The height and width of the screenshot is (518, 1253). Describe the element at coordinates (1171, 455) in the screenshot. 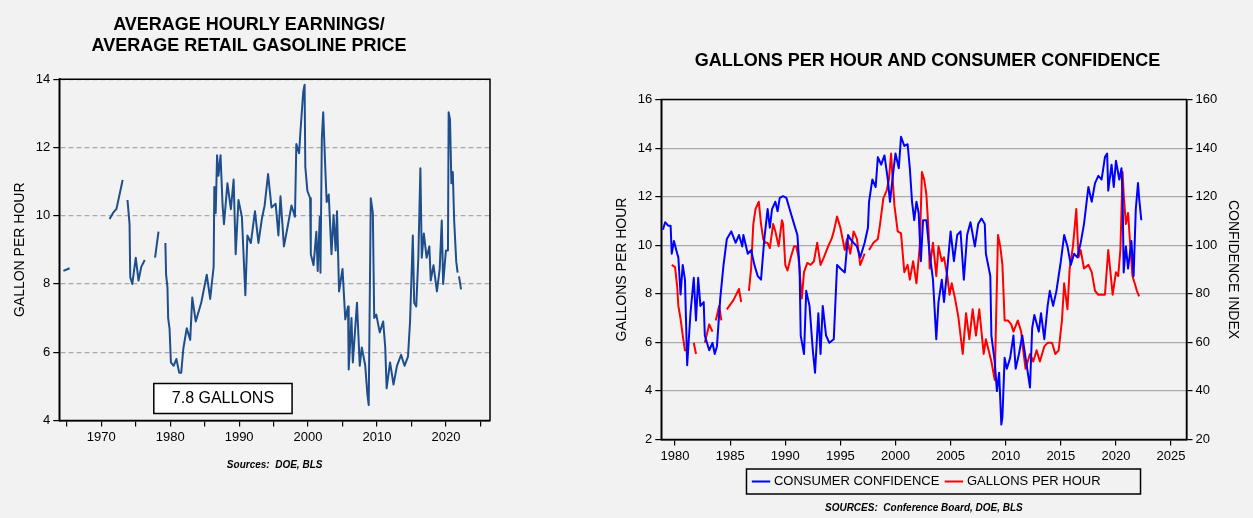

I see `x-tick-label: 2025` at that location.